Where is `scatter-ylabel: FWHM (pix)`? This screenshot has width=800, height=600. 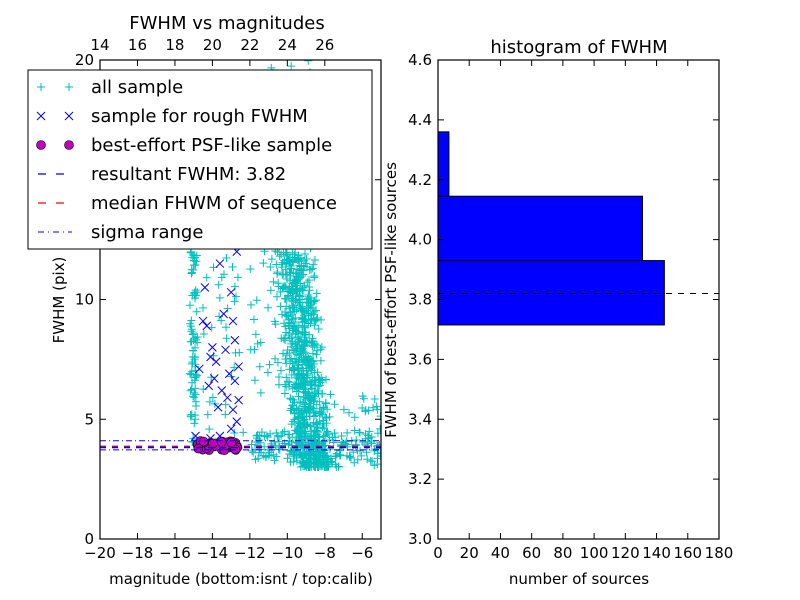
scatter-ylabel: FWHM (pix) is located at coordinates (59, 300).